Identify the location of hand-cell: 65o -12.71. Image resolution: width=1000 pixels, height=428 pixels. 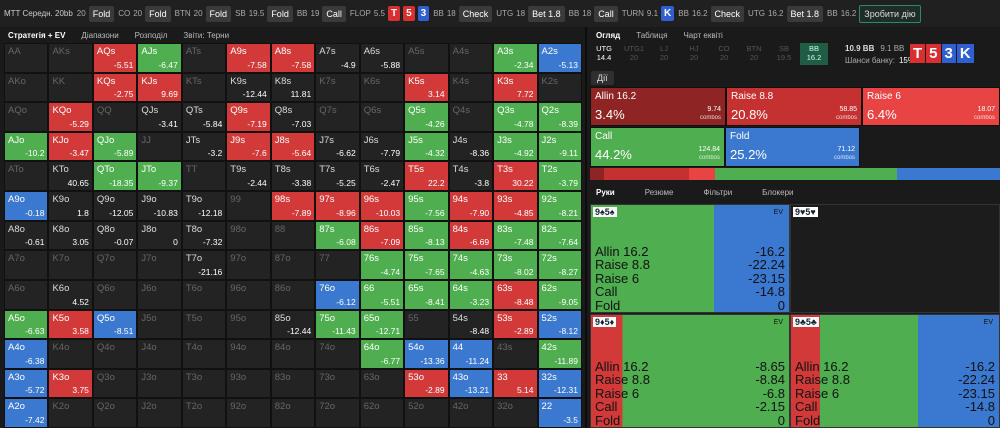
(382, 324).